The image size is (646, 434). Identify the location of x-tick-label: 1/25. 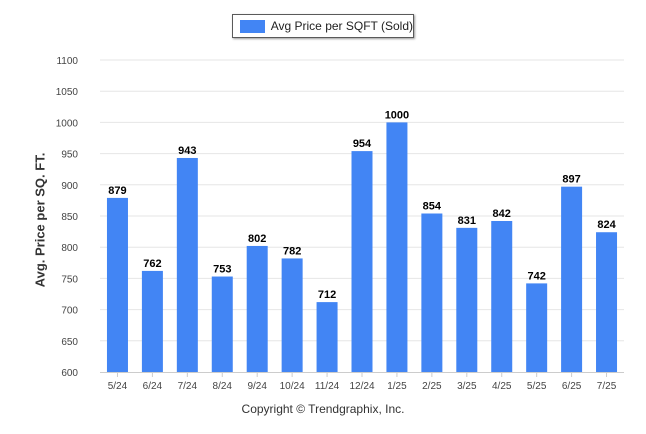
(397, 386).